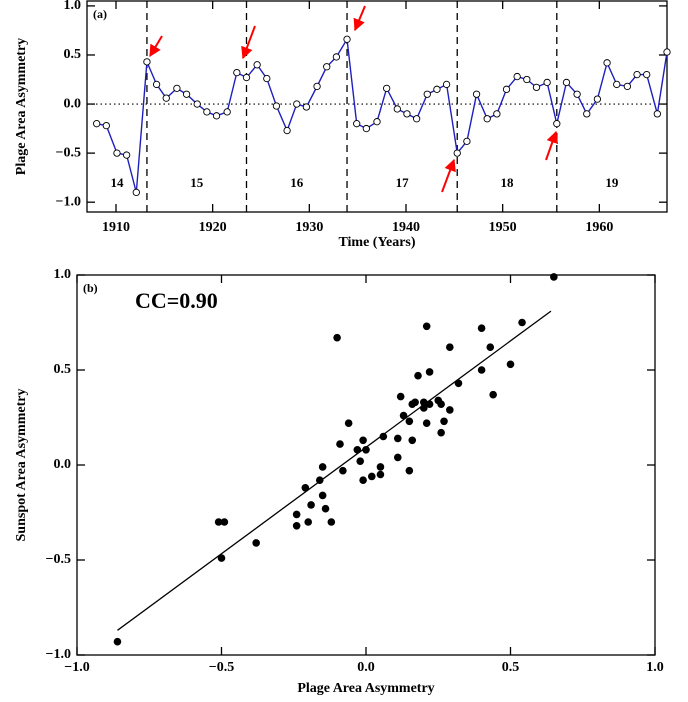  What do you see at coordinates (376, 242) in the screenshot?
I see `x-axis-label: Time (Years)` at bounding box center [376, 242].